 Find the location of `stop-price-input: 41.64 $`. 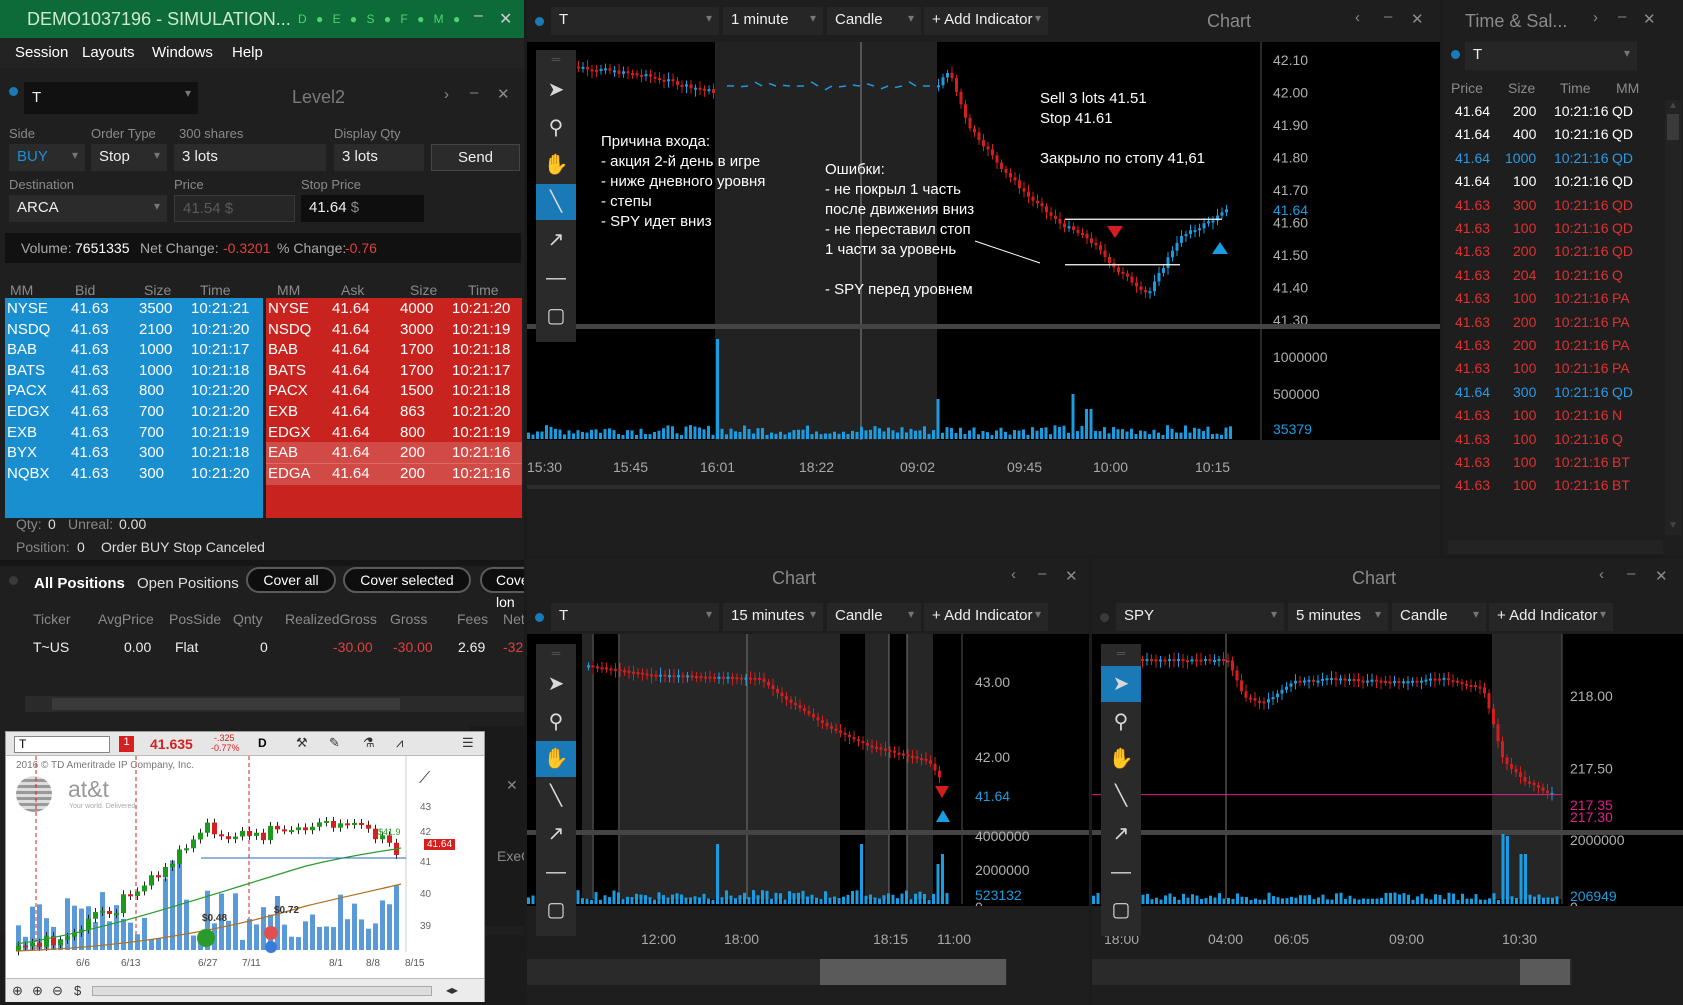

stop-price-input: 41.64 $ is located at coordinates (362, 208).